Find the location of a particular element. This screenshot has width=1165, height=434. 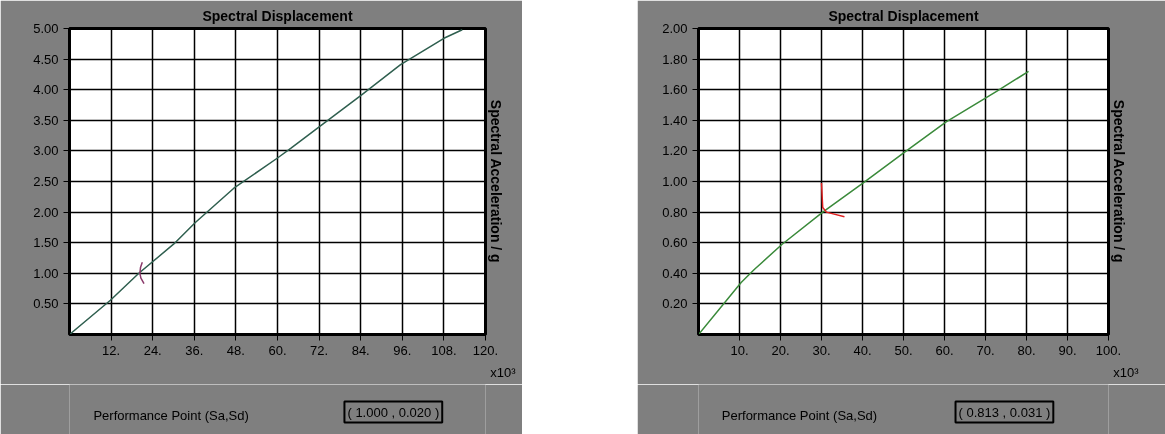

y-tick-label: 1.20 is located at coordinates (675, 151).